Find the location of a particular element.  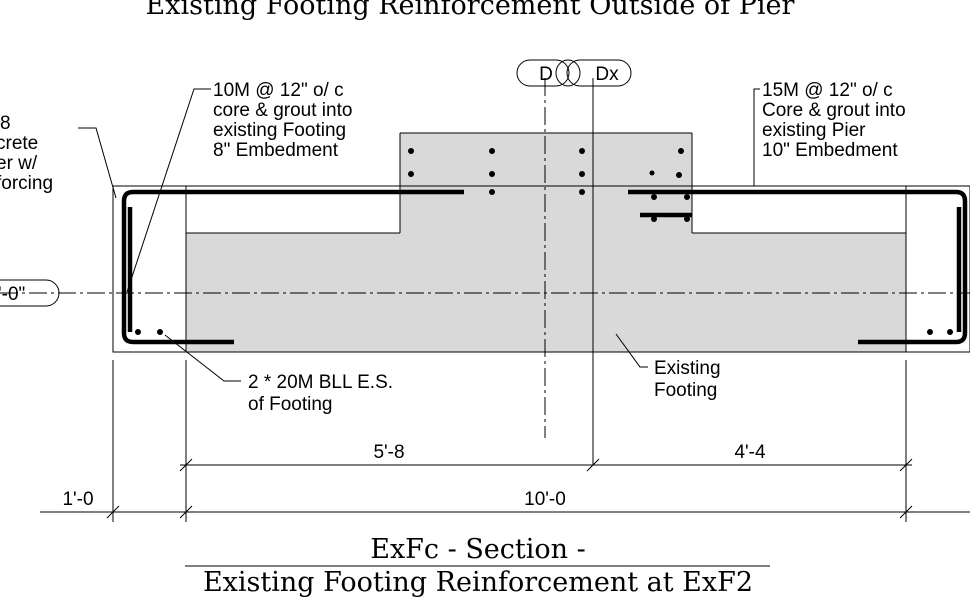

note-line: 10" Embedment is located at coordinates (830, 150).